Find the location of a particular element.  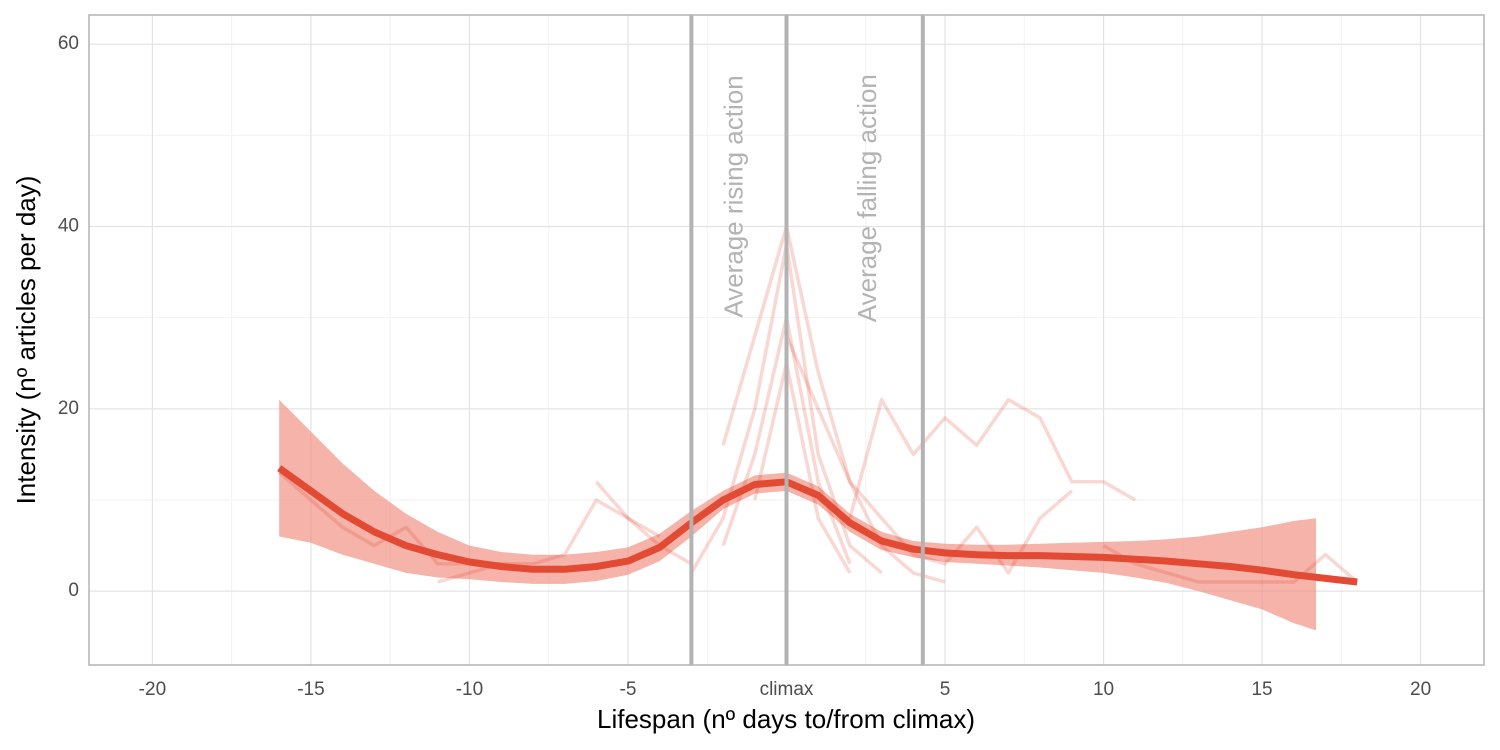

x-tick-label: 15 is located at coordinates (1261, 689).